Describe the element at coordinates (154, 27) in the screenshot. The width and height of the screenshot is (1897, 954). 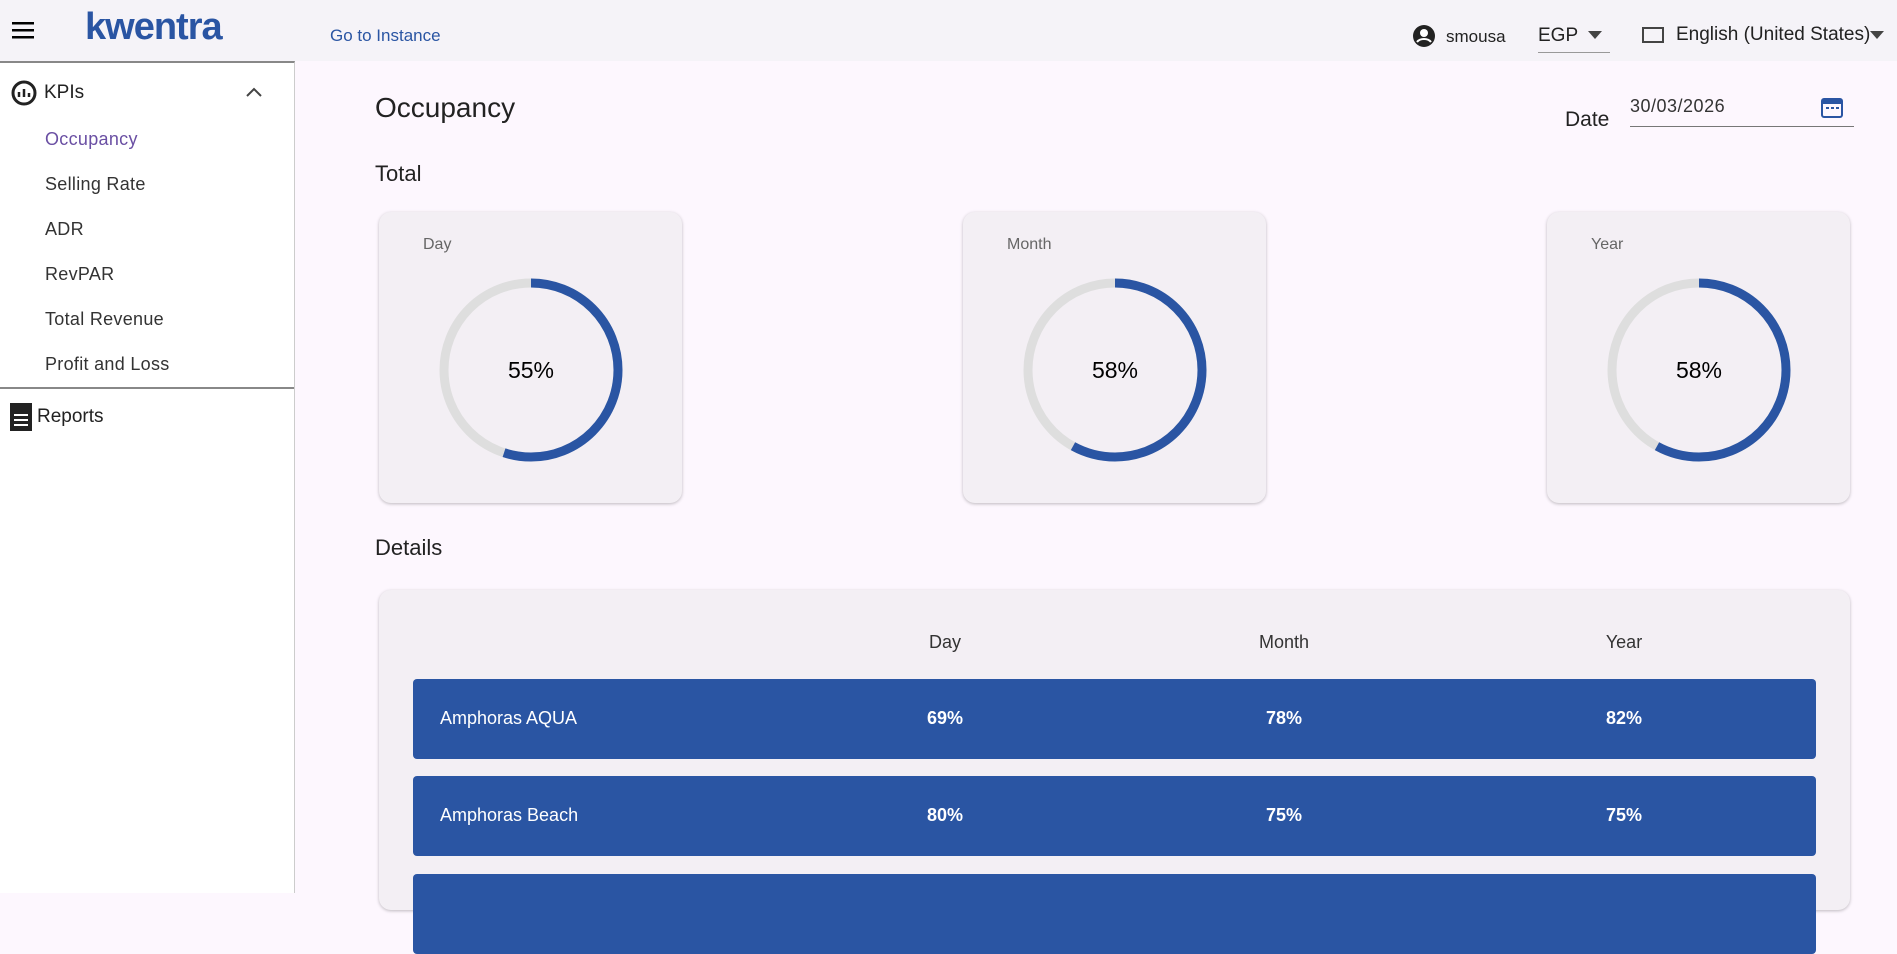
I see `logo: kwentra` at that location.